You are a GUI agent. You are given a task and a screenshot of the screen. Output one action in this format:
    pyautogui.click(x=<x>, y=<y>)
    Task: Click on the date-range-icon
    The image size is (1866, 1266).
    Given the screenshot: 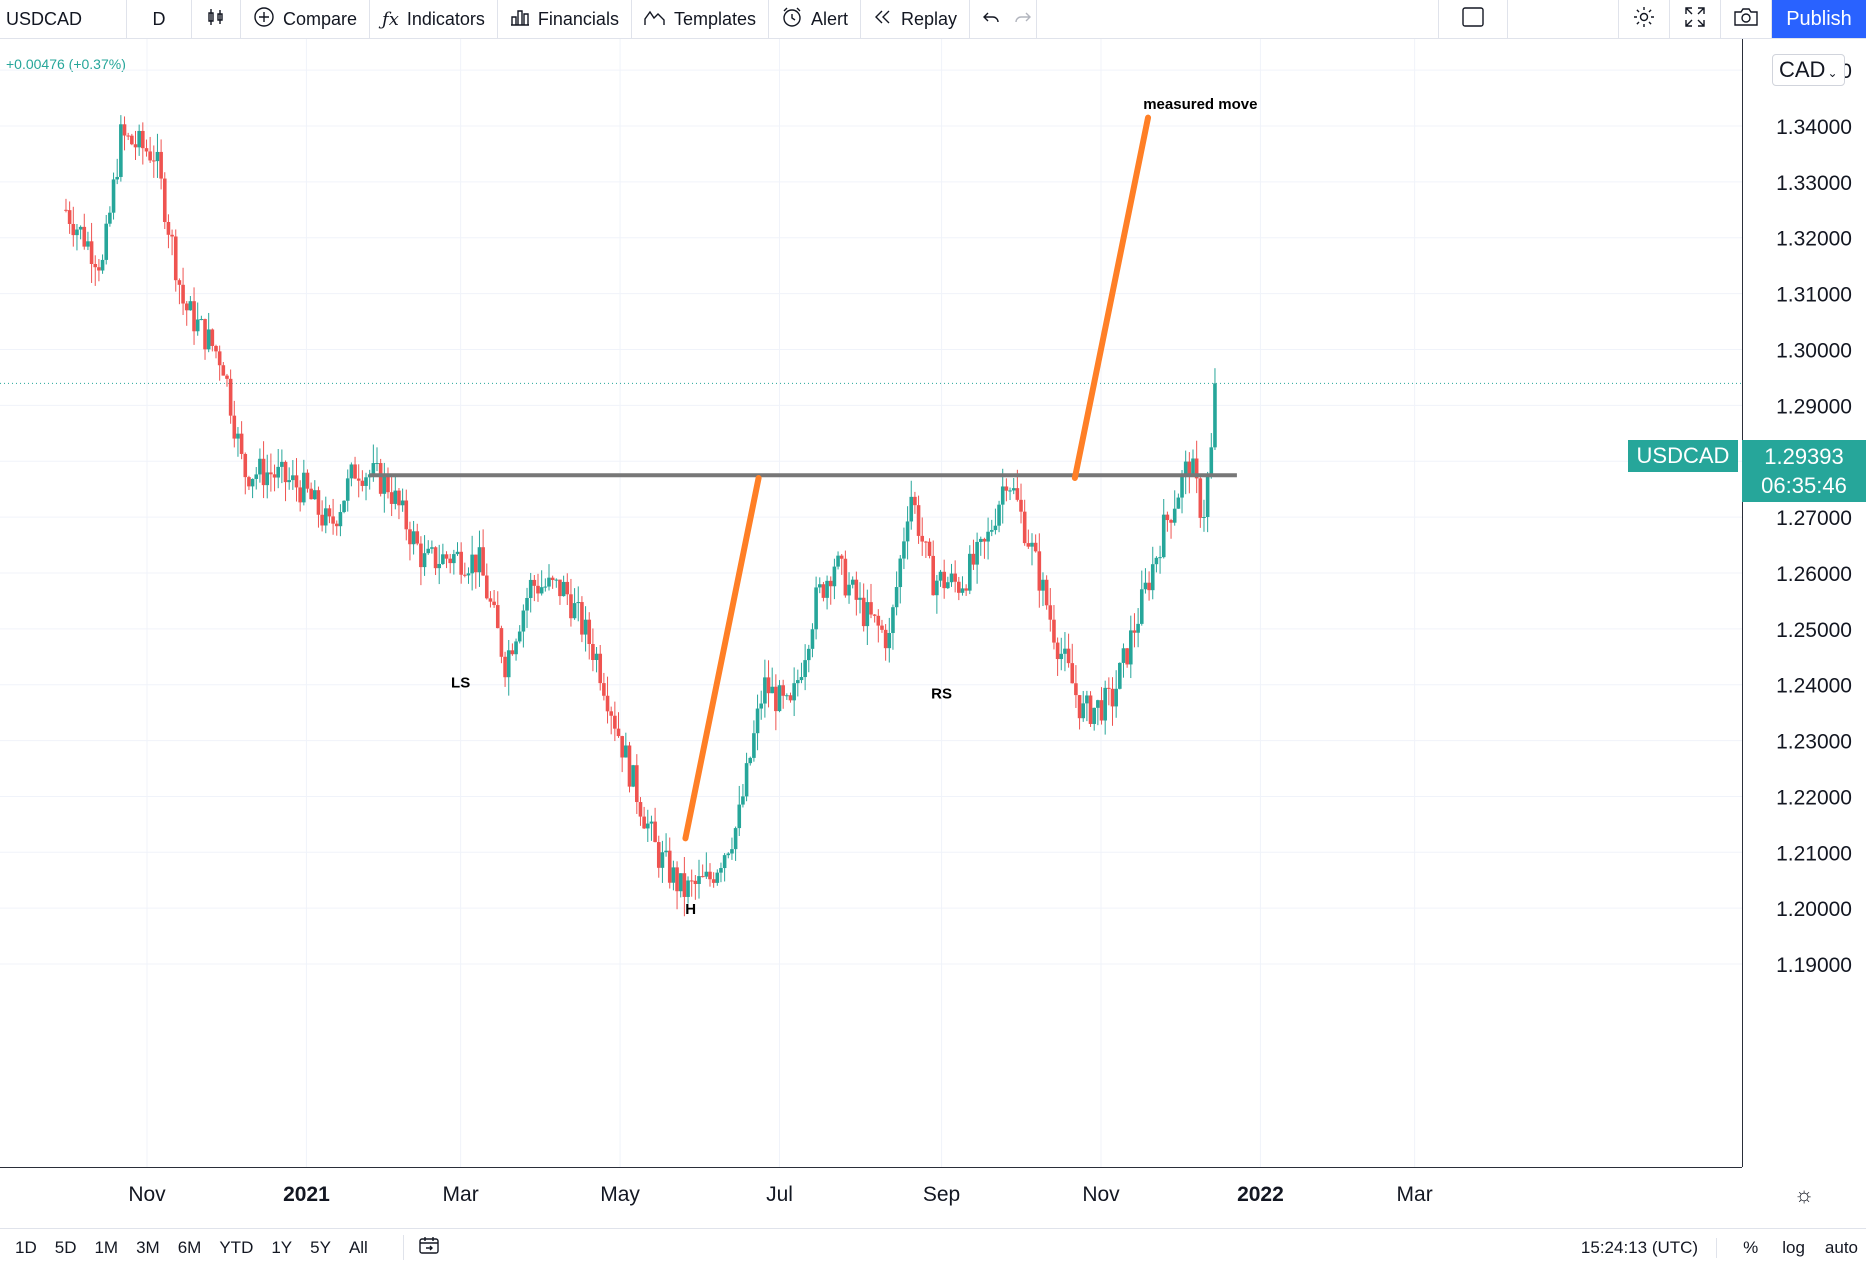 What is the action you would take?
    pyautogui.click(x=421, y=1247)
    